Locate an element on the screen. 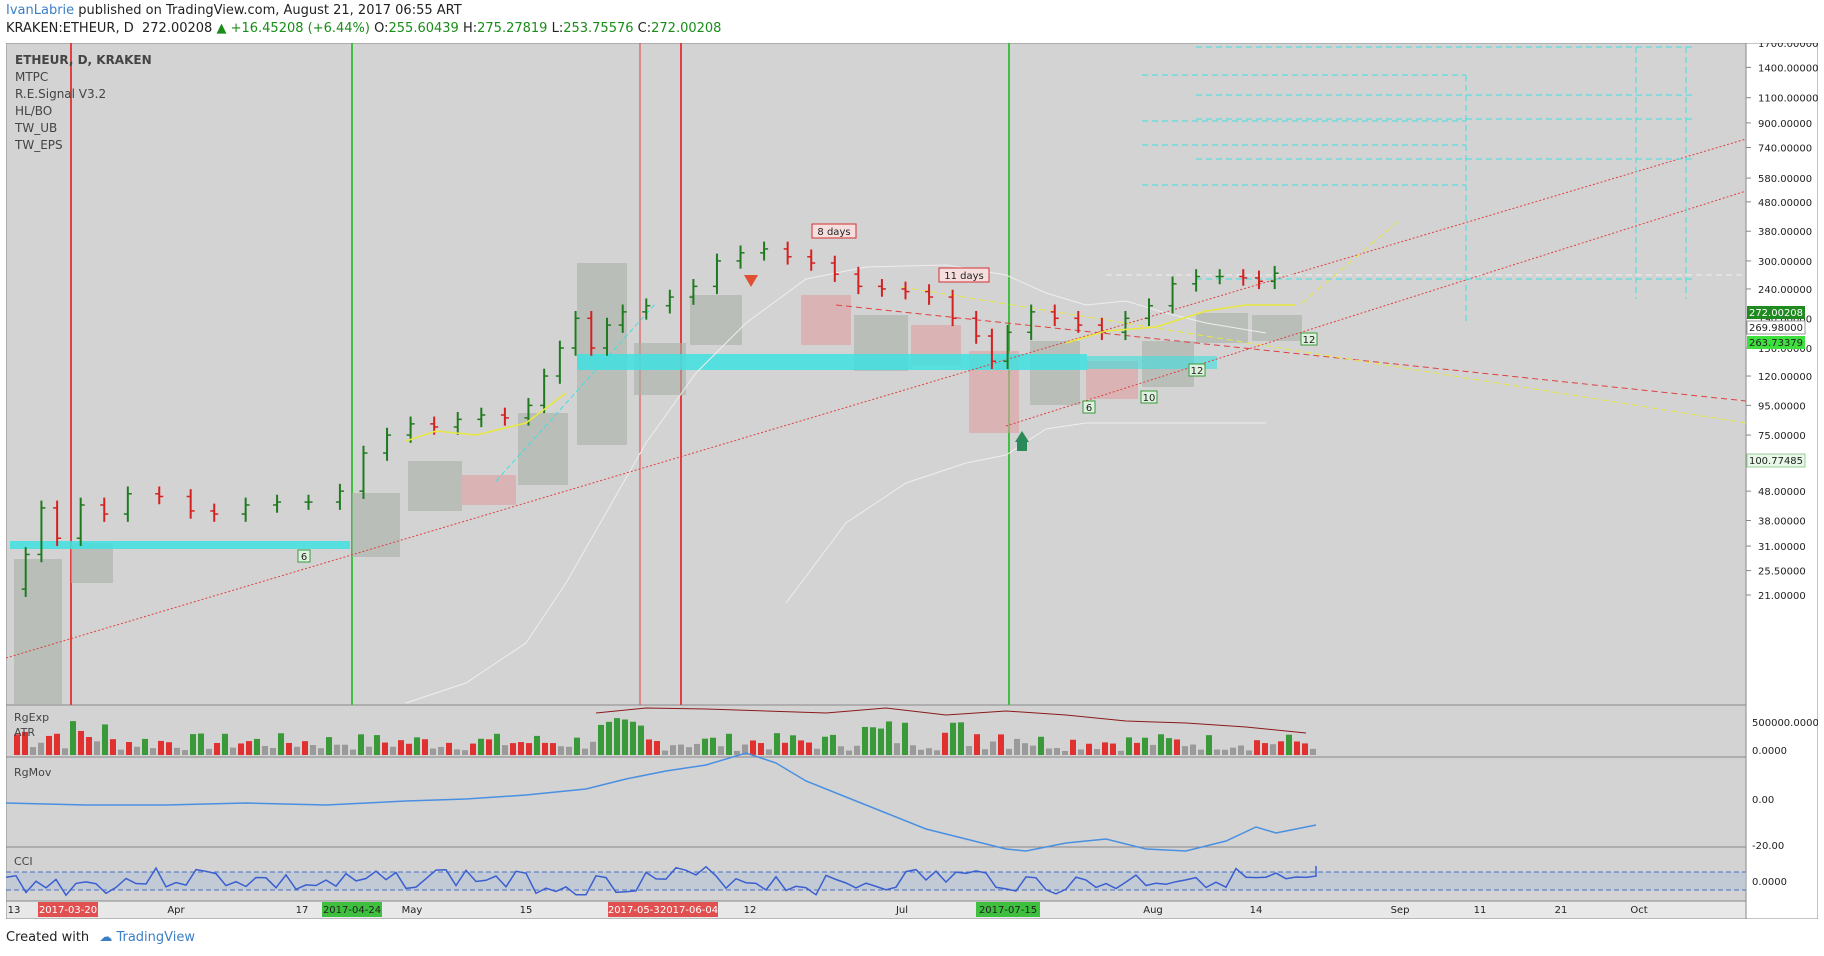 The height and width of the screenshot is (956, 1824). svg-text: 12 is located at coordinates (1197, 371).